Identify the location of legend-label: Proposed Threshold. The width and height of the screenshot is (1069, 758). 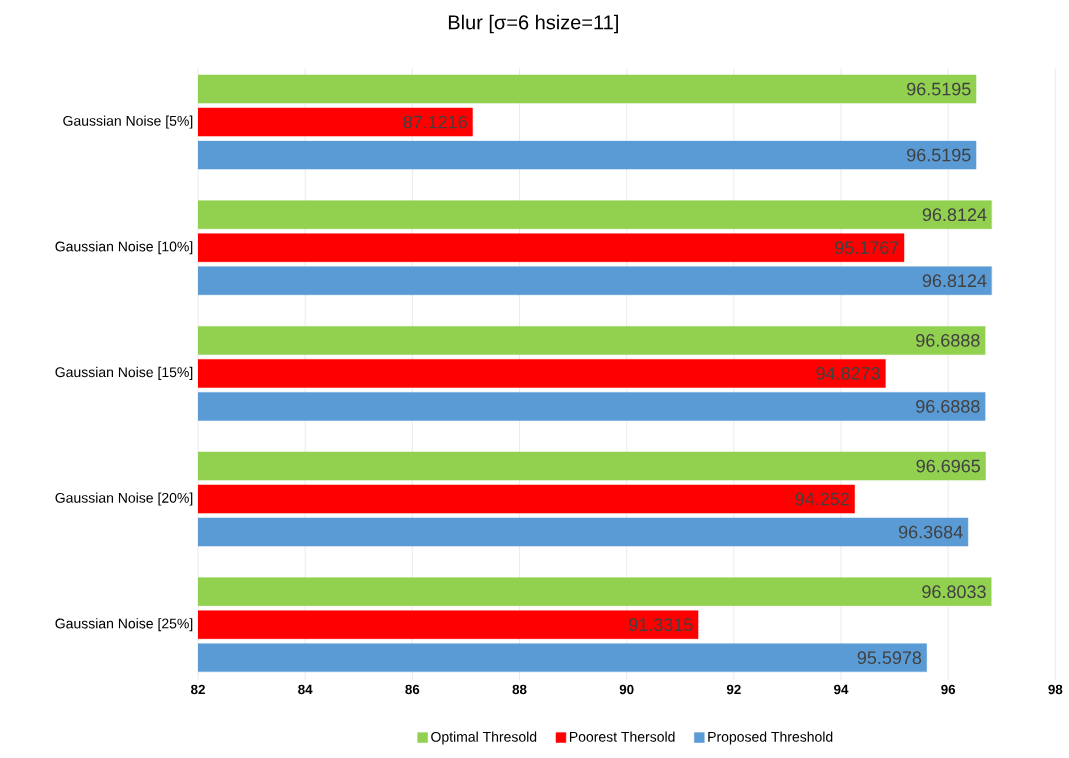
(770, 738).